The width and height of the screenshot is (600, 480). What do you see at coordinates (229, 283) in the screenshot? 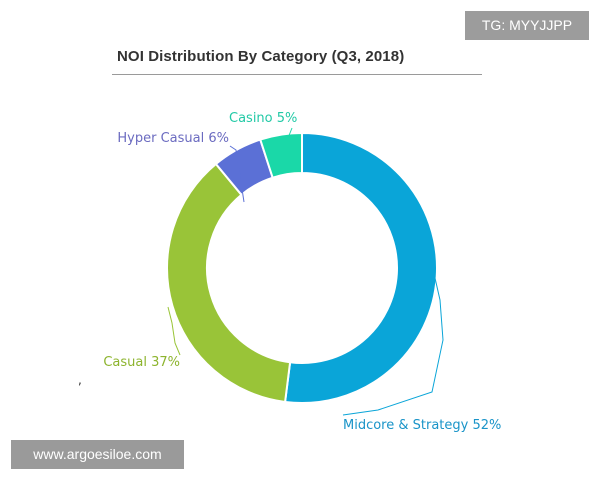
I see `slice-casual` at bounding box center [229, 283].